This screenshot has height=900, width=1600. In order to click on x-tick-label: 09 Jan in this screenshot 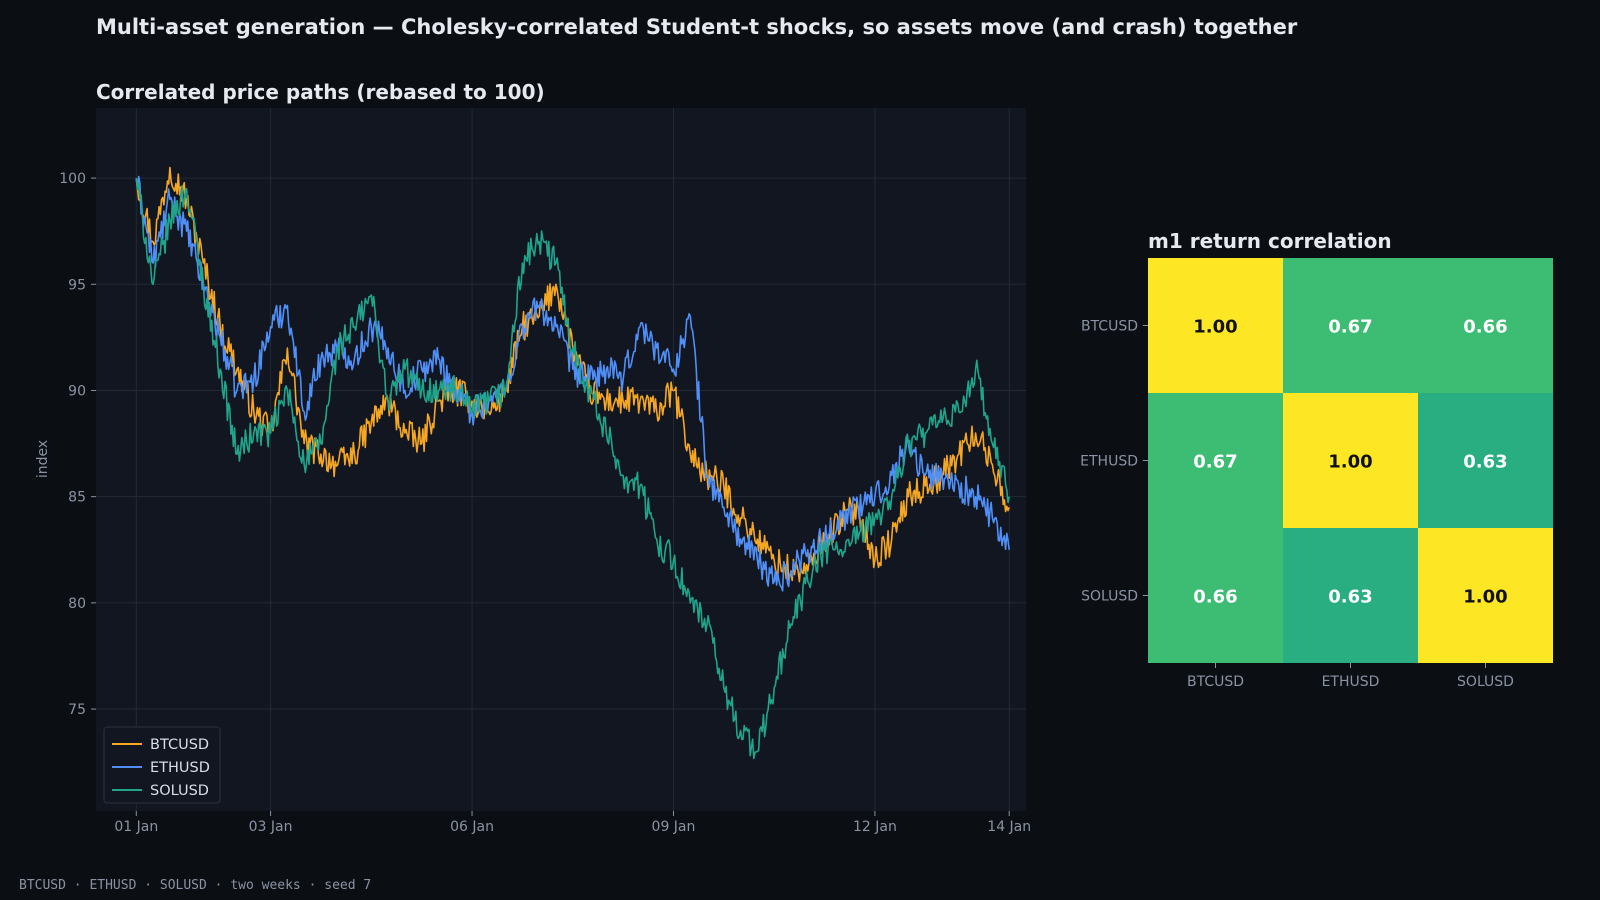, I will do `click(674, 827)`.